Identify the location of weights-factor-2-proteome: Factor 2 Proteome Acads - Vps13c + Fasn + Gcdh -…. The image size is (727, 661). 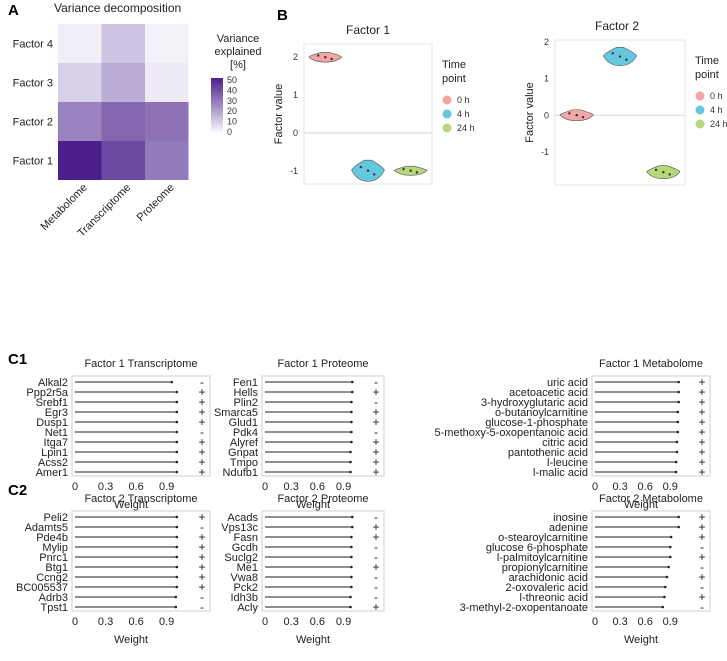
(303, 569).